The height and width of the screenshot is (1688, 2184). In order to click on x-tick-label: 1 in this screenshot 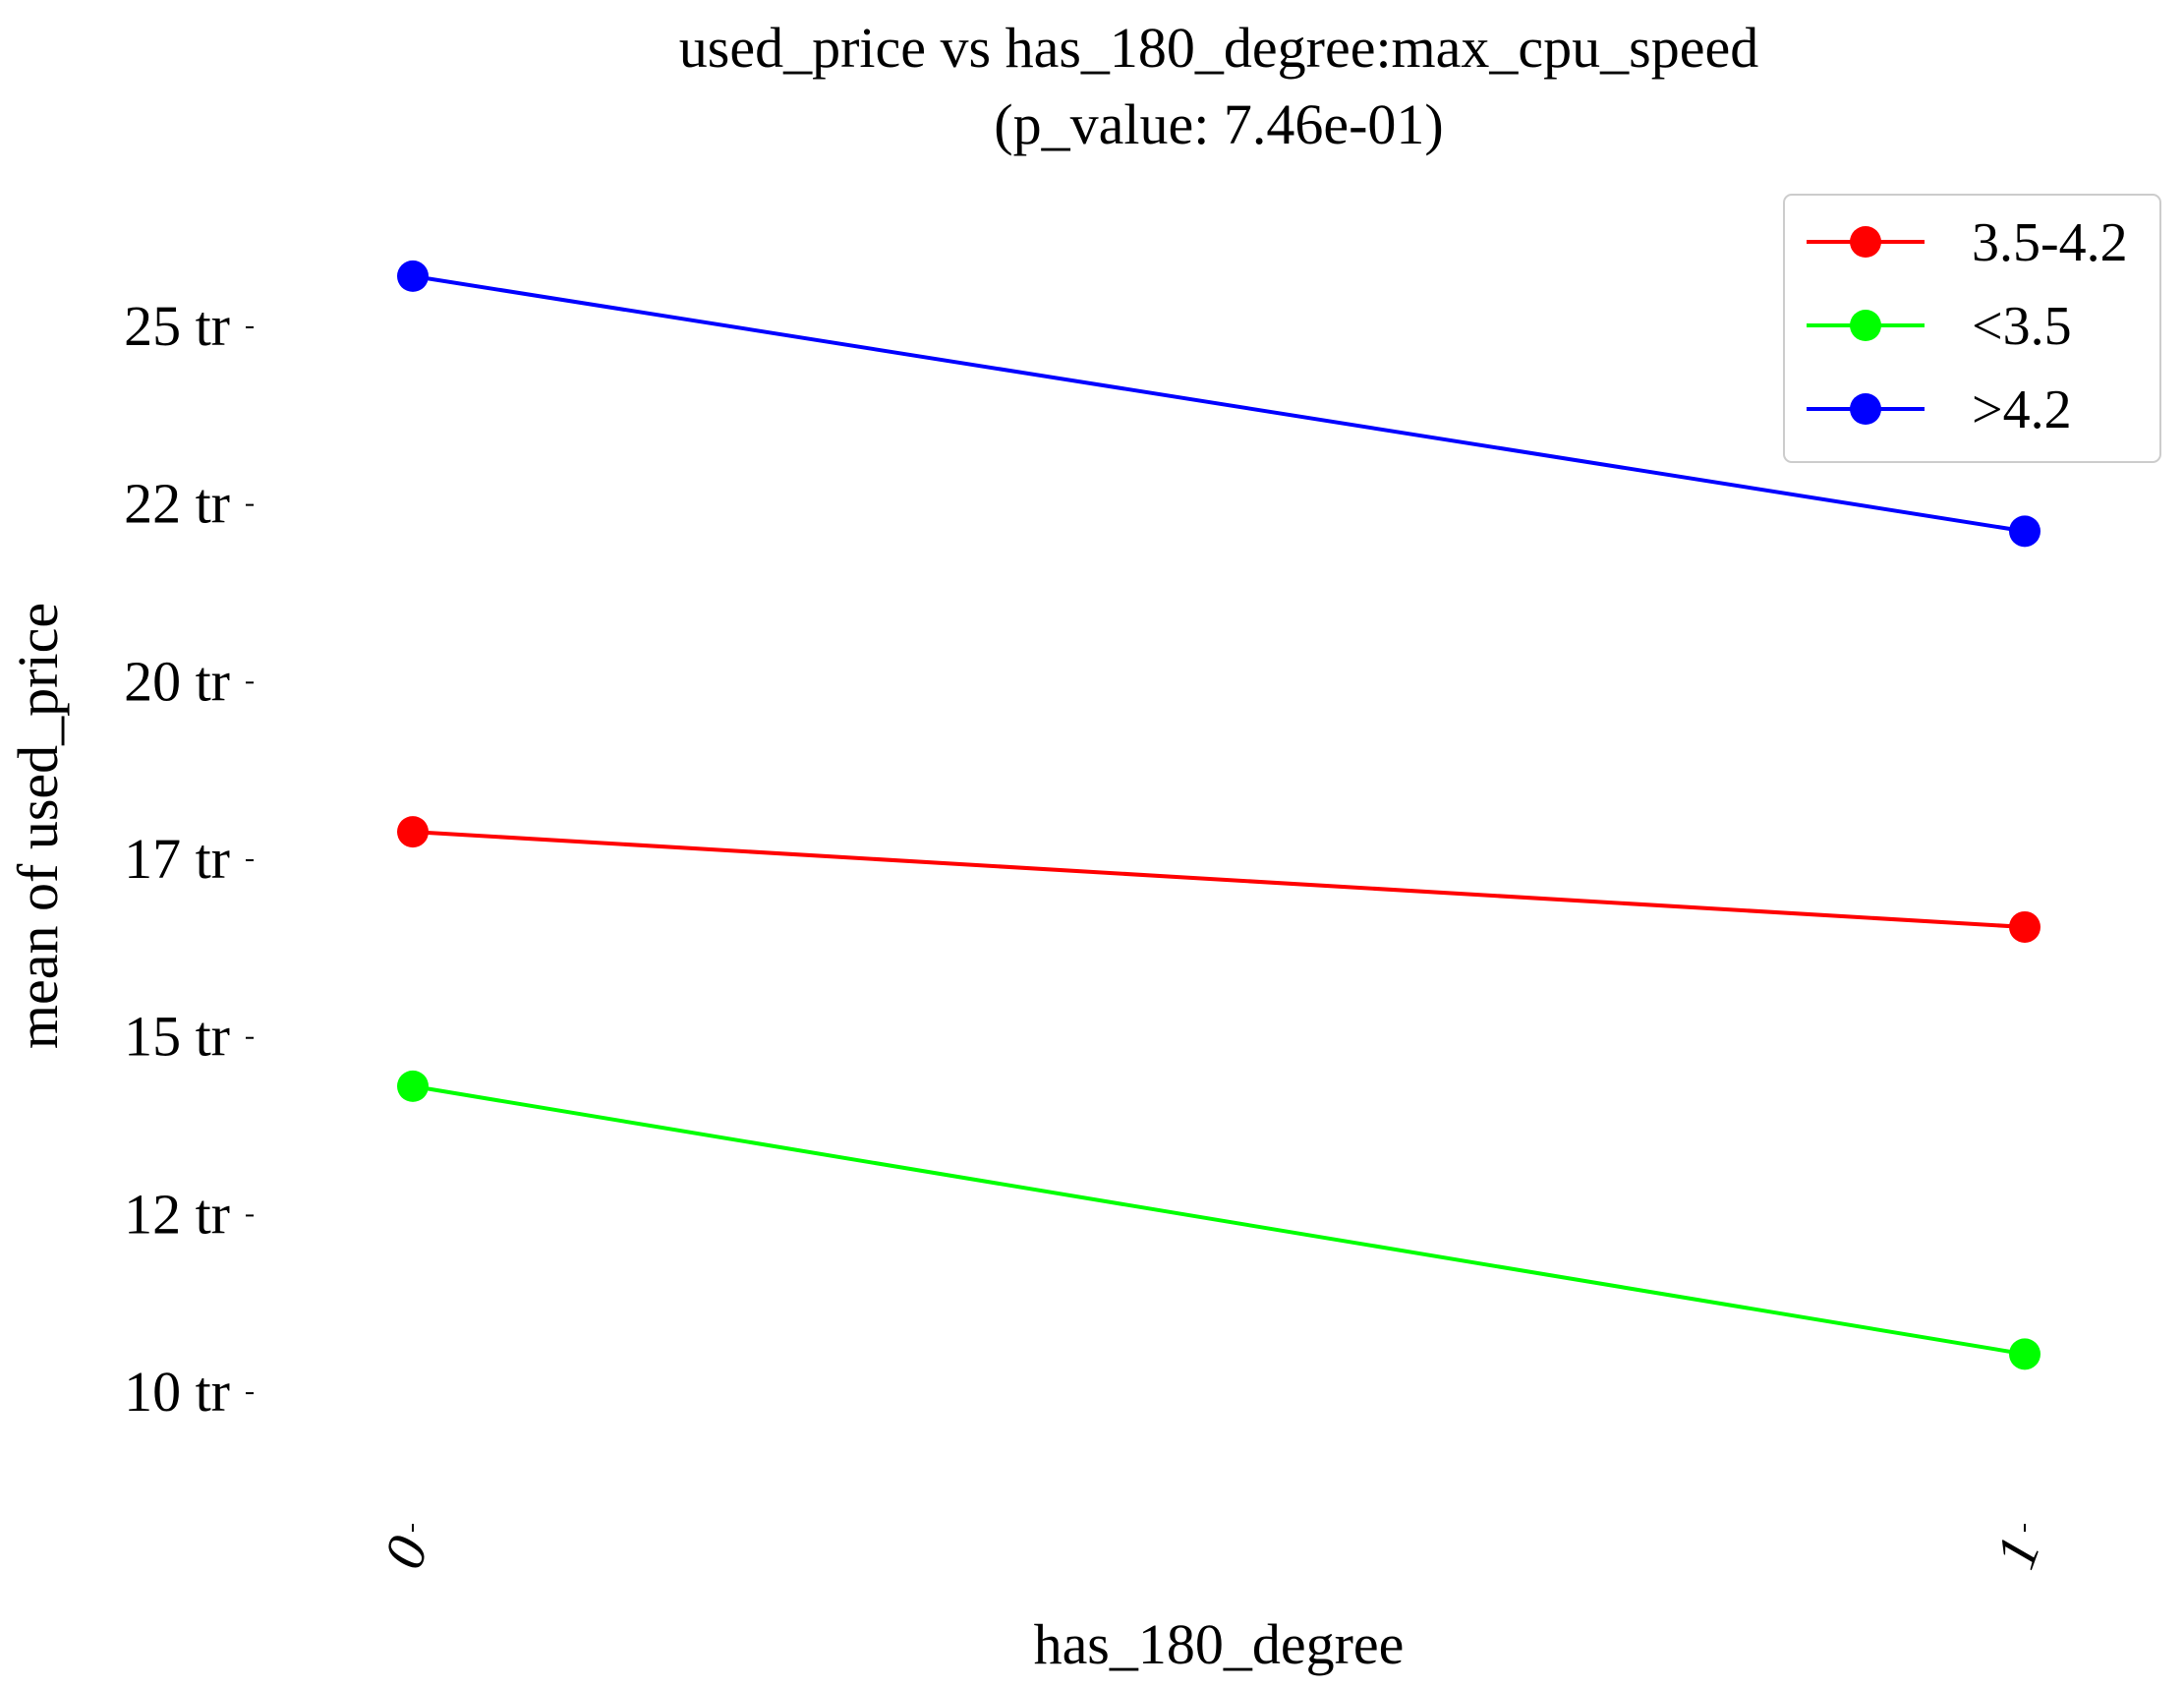, I will do `click(2017, 1552)`.